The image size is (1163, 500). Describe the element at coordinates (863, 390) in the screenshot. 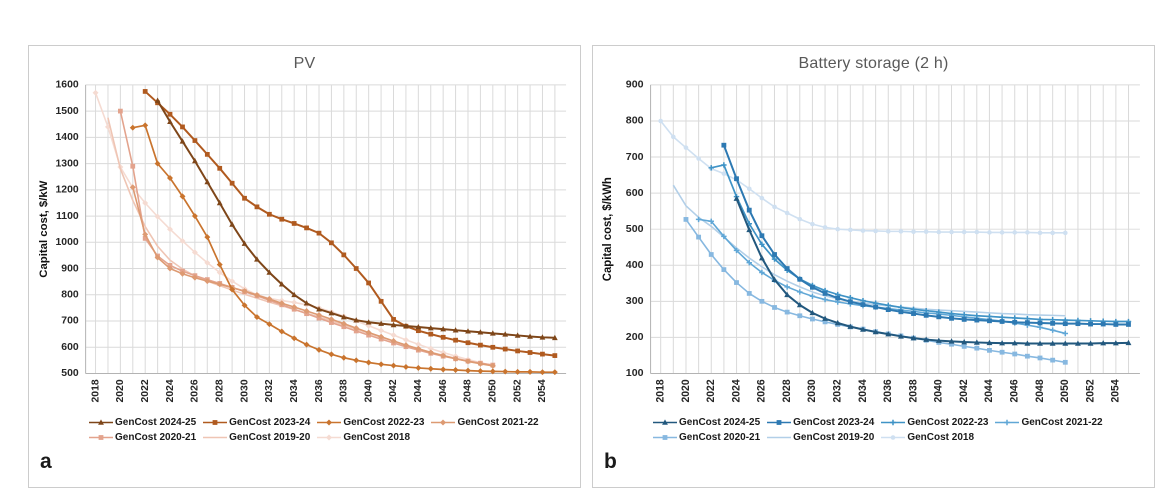

I see `x-tick-label: 2034` at that location.